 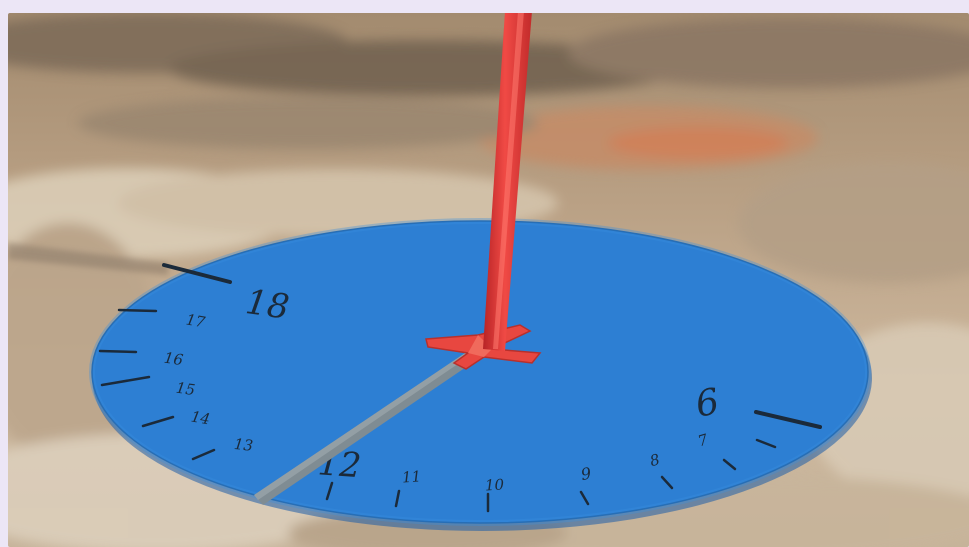 What do you see at coordinates (267, 305) in the screenshot?
I see `hour-label-18: 18` at bounding box center [267, 305].